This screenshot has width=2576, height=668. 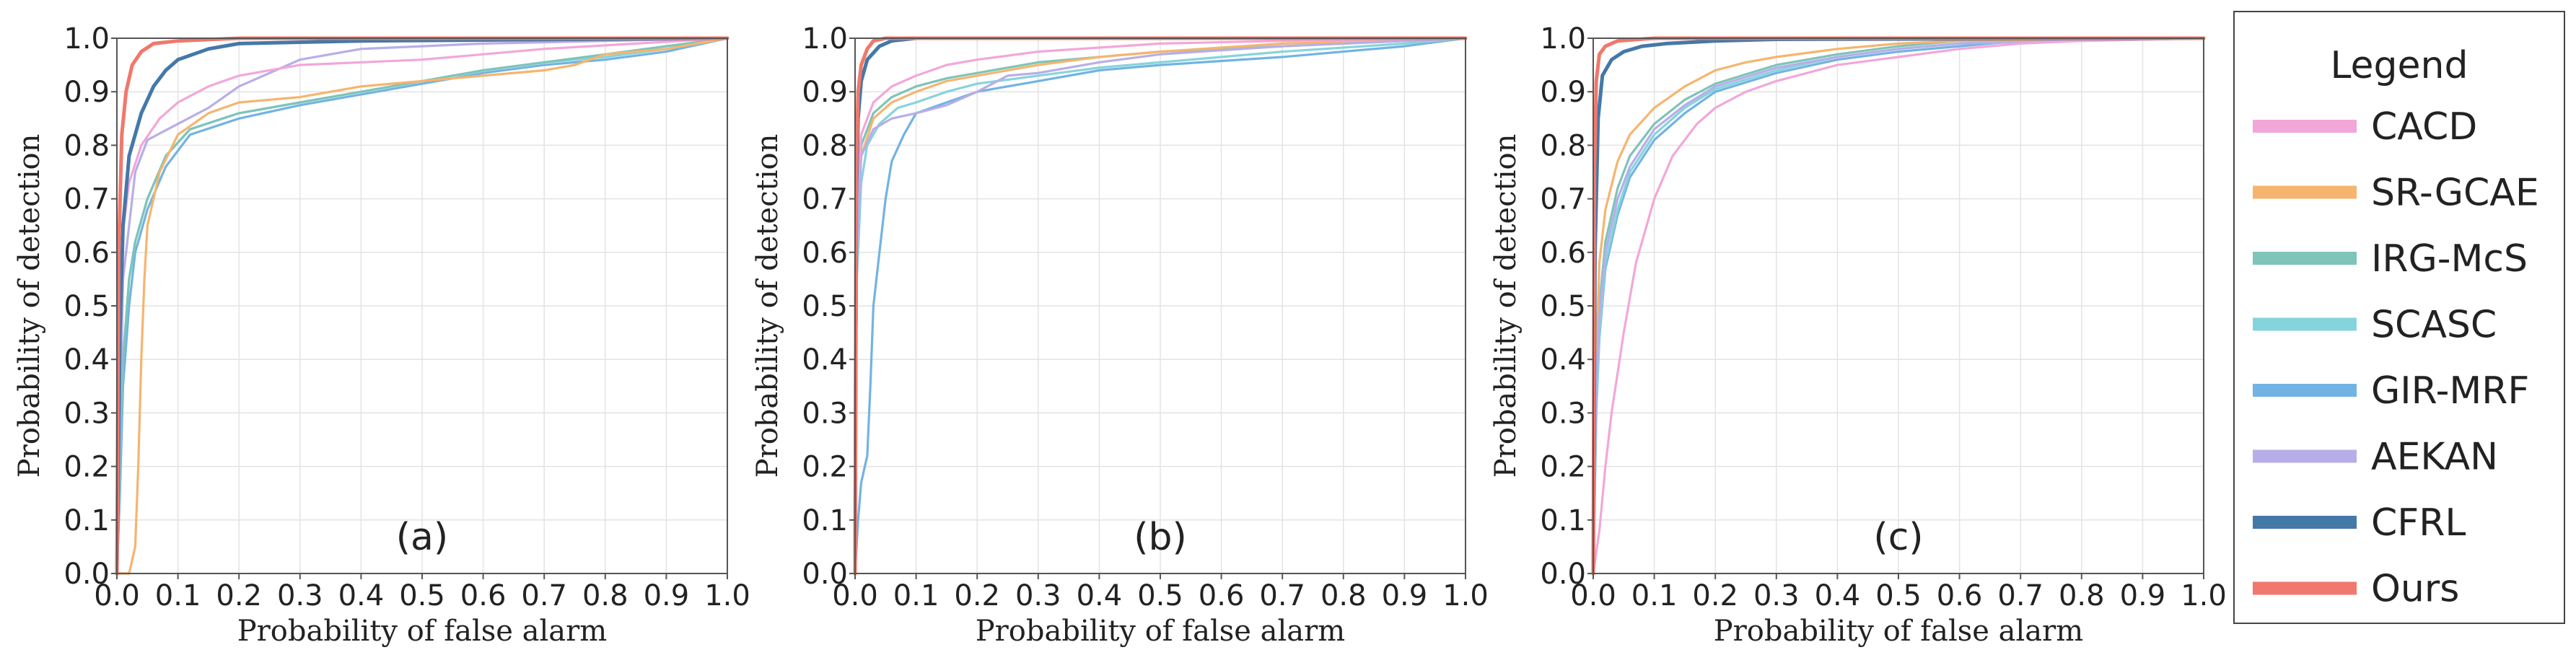 I want to click on legend-entry-aekan: AEKAN, so click(x=2375, y=458).